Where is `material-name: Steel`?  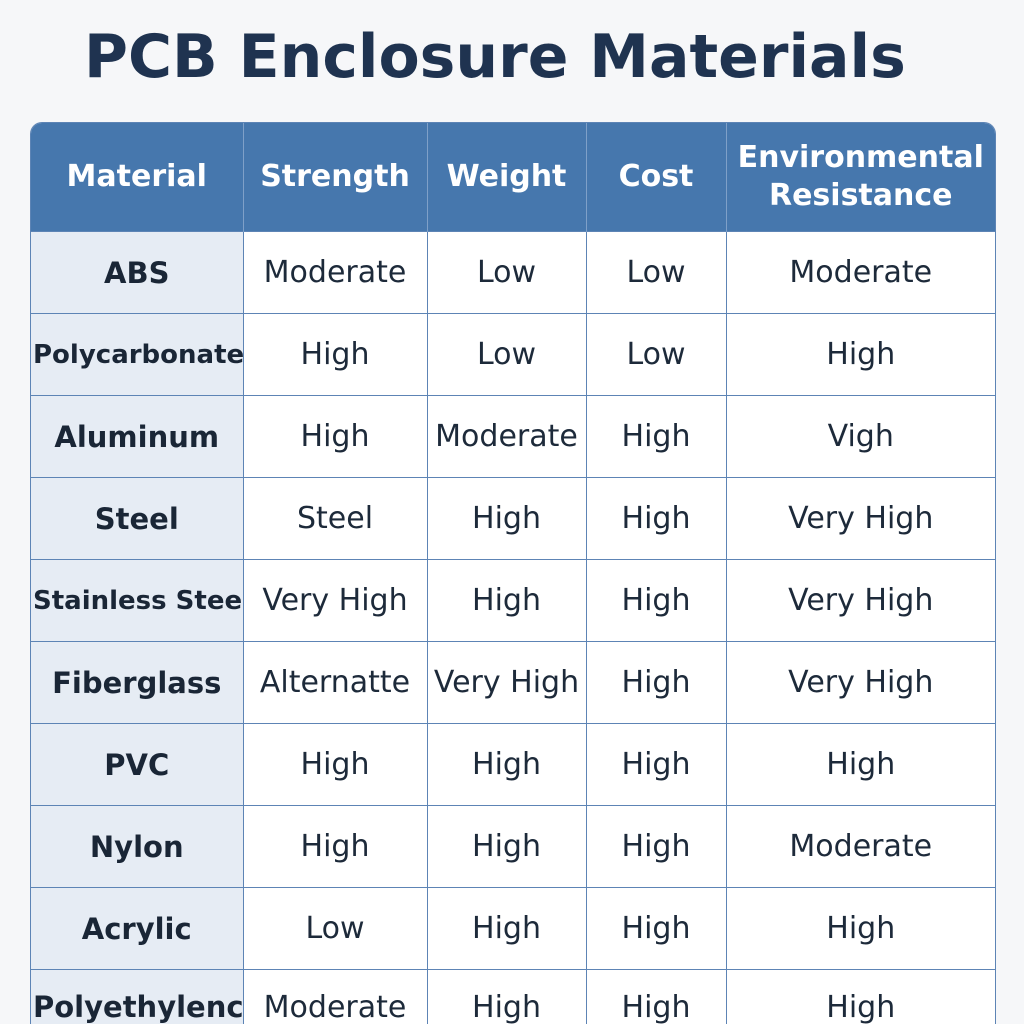
material-name: Steel is located at coordinates (137, 518).